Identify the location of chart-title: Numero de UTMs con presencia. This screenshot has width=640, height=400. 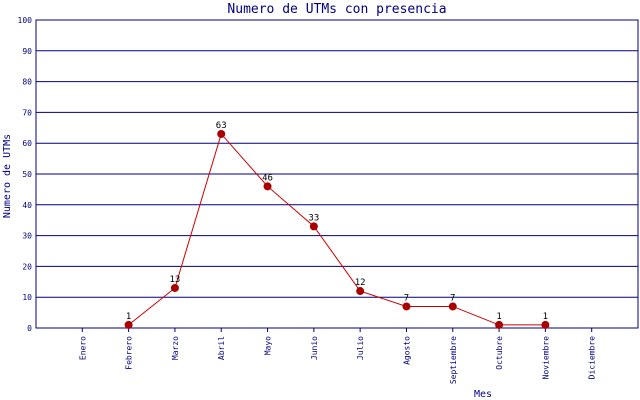
(336, 9).